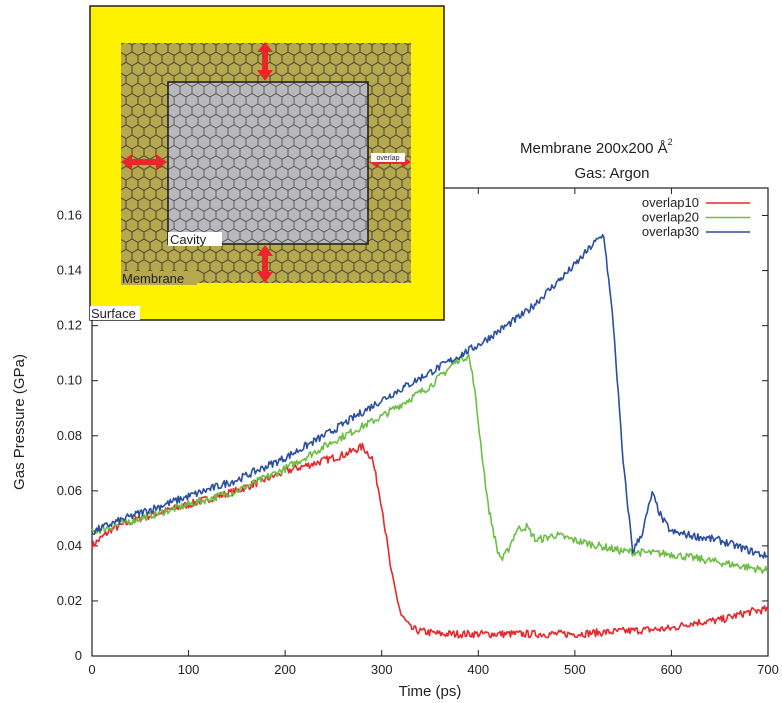 This screenshot has width=782, height=703. Describe the element at coordinates (69, 435) in the screenshot. I see `y-tick-label: 0.08` at that location.